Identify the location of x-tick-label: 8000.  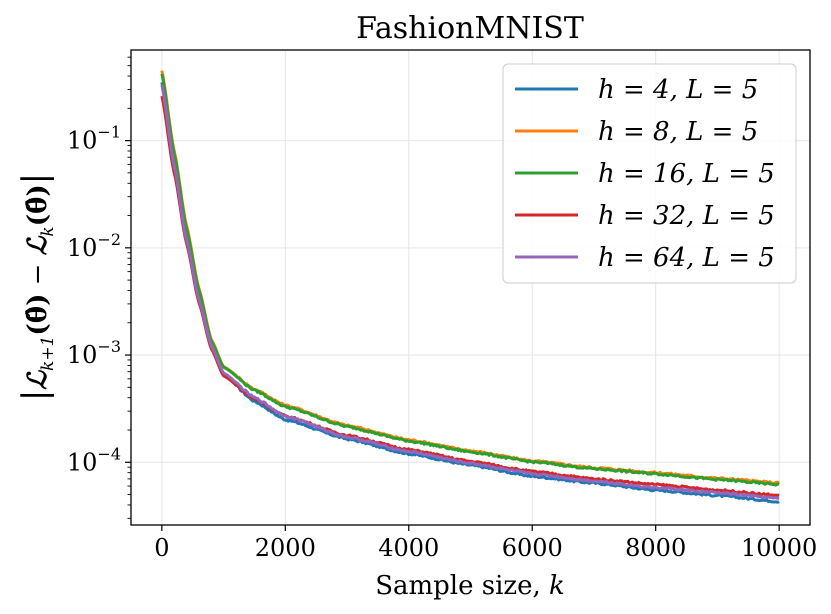
(655, 548).